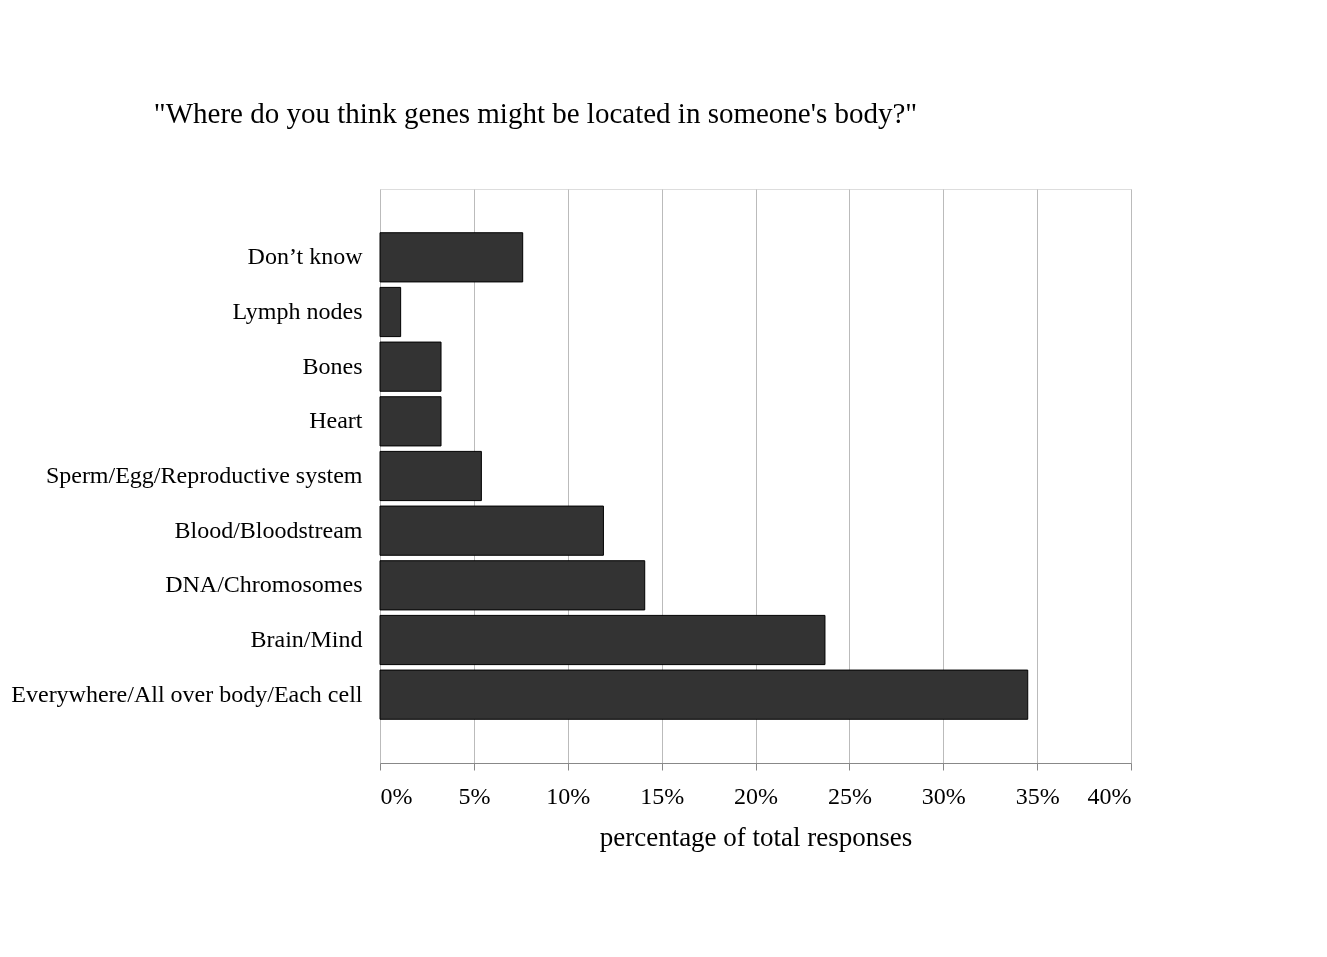  I want to click on y-tick-label: Lymph nodes, so click(297, 311).